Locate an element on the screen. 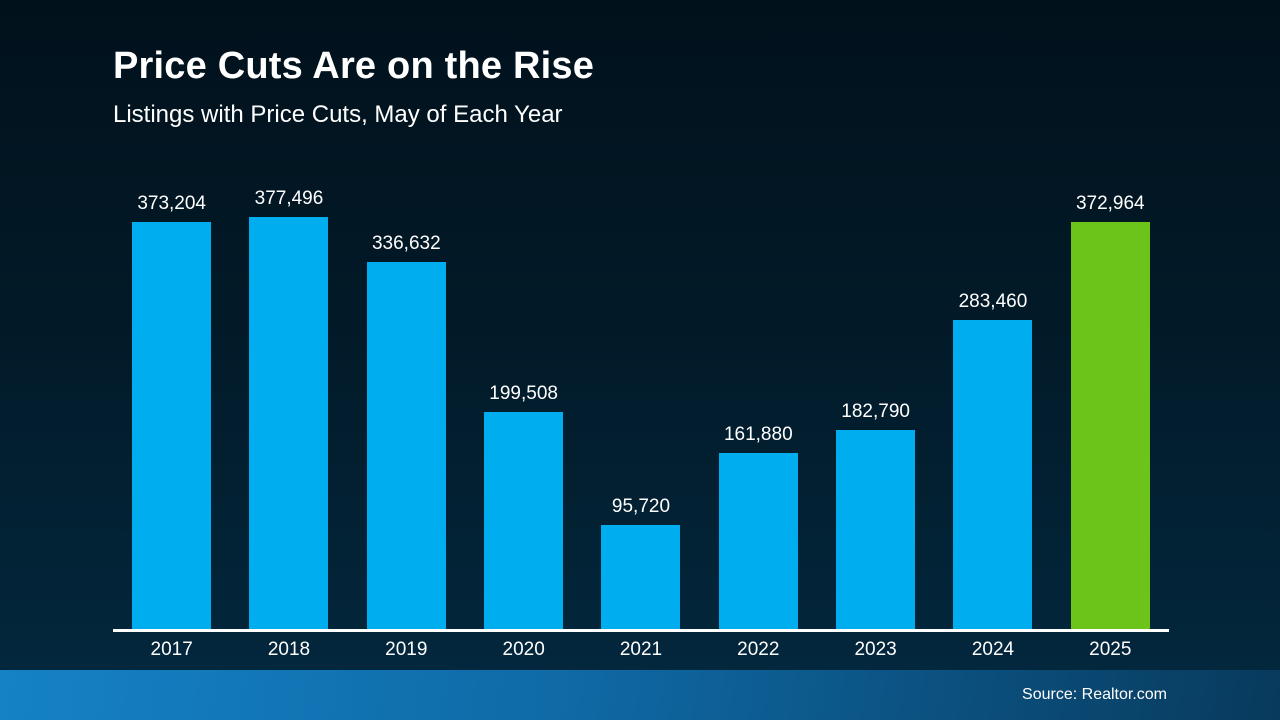 The image size is (1280, 720). bar-2017 is located at coordinates (172, 426).